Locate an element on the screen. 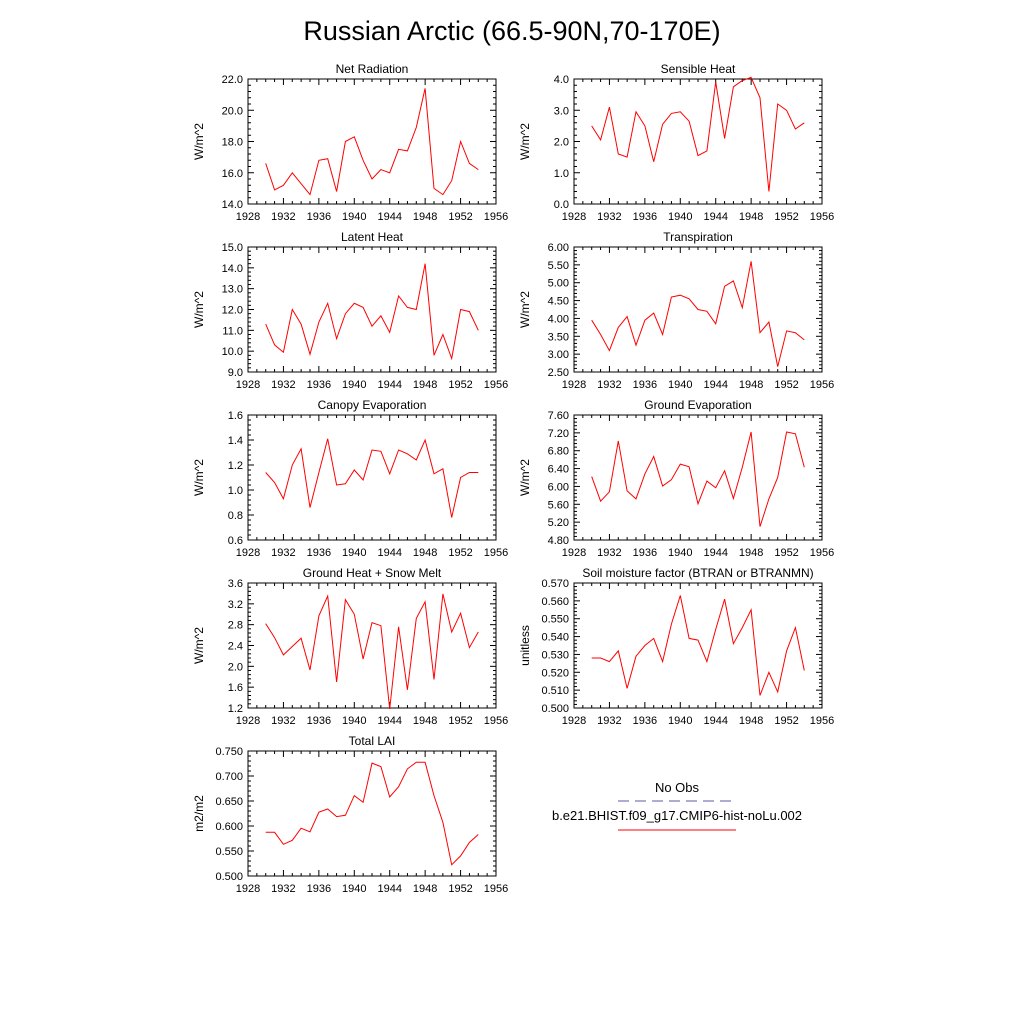 Image resolution: width=1024 pixels, height=1024 pixels. y-tick-label: 0.600 is located at coordinates (229, 827).